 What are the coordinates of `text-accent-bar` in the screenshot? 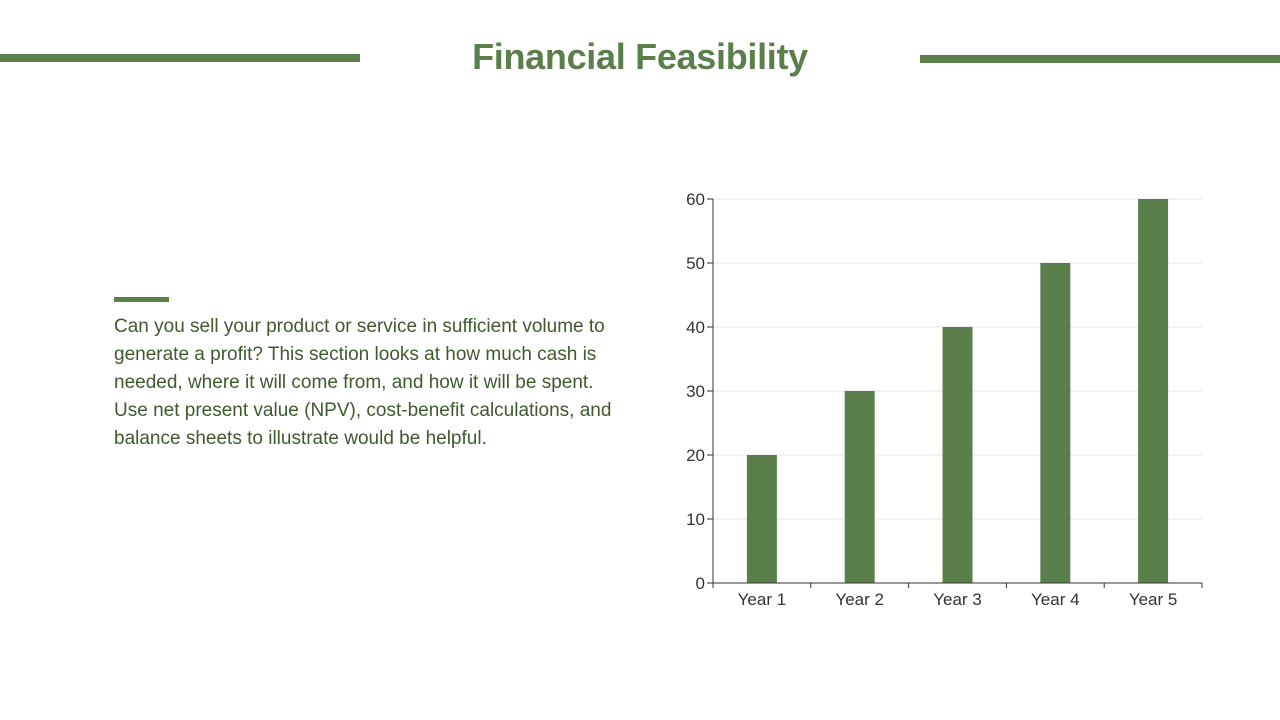 It's located at (141, 299).